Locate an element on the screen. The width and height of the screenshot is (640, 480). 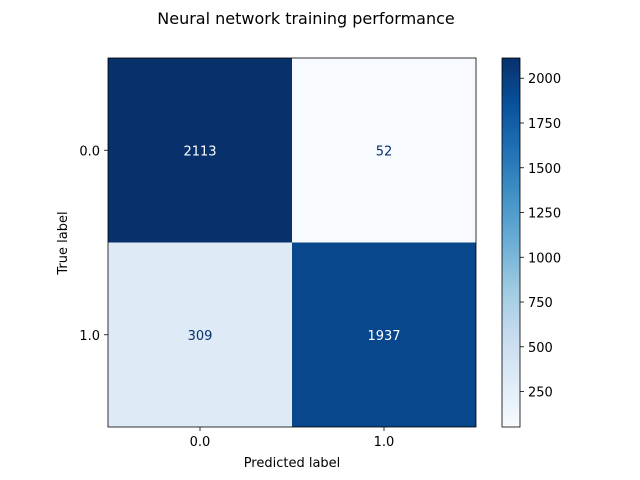
colorbar-tick-label: 1000 is located at coordinates (544, 258).